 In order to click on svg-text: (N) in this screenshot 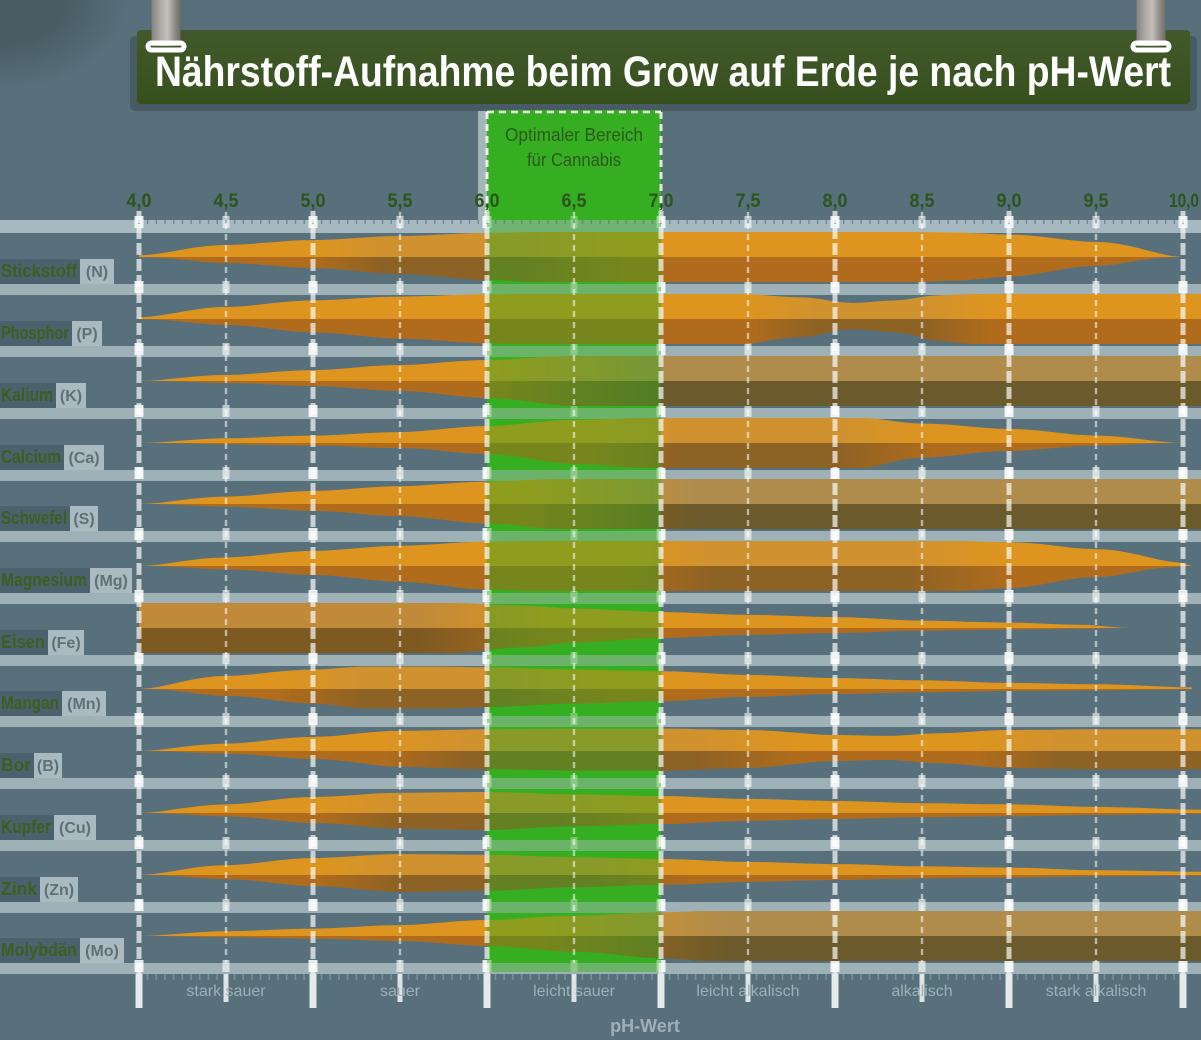, I will do `click(97, 272)`.